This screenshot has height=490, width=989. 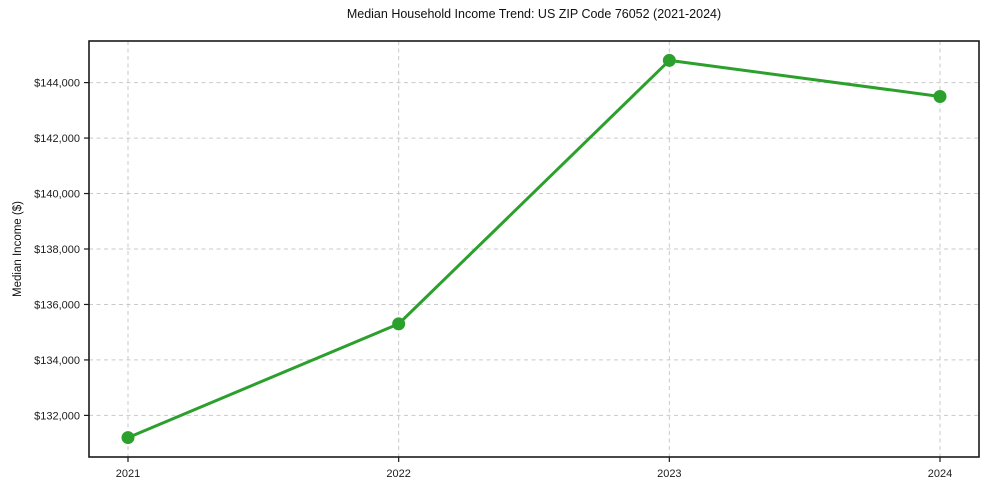 I want to click on y-tick-label: $138,000, so click(x=57, y=250).